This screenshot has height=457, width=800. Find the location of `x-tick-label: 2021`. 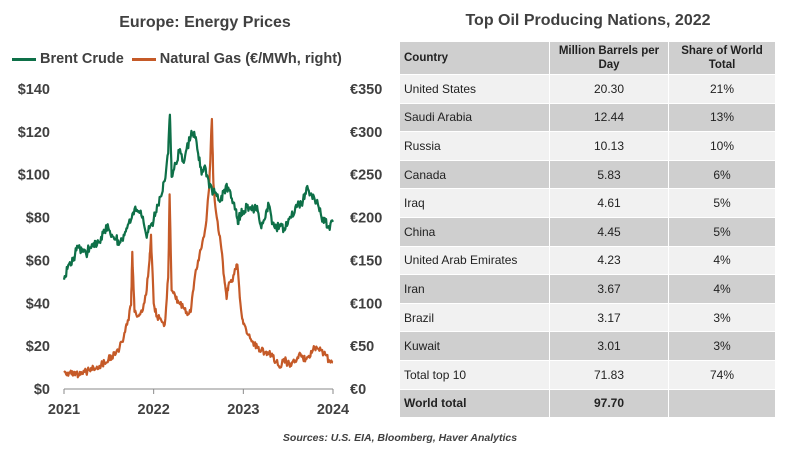

x-tick-label: 2021 is located at coordinates (64, 410).